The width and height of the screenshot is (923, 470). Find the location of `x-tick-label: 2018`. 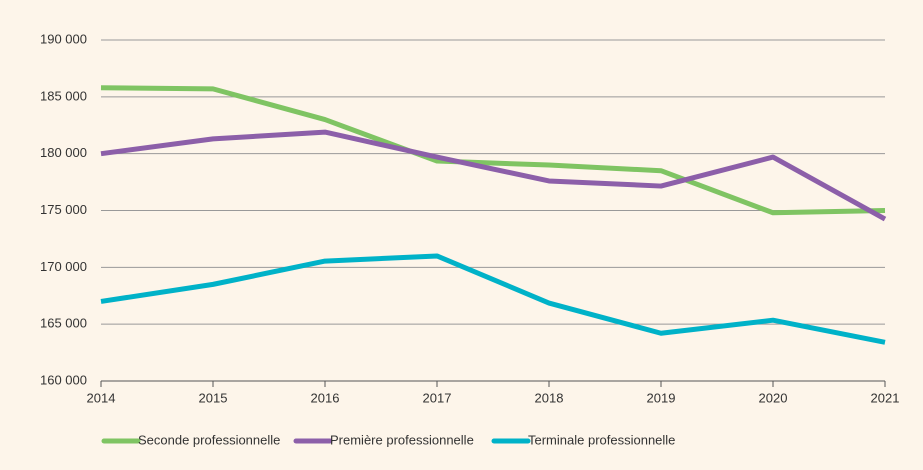

x-tick-label: 2018 is located at coordinates (549, 397).